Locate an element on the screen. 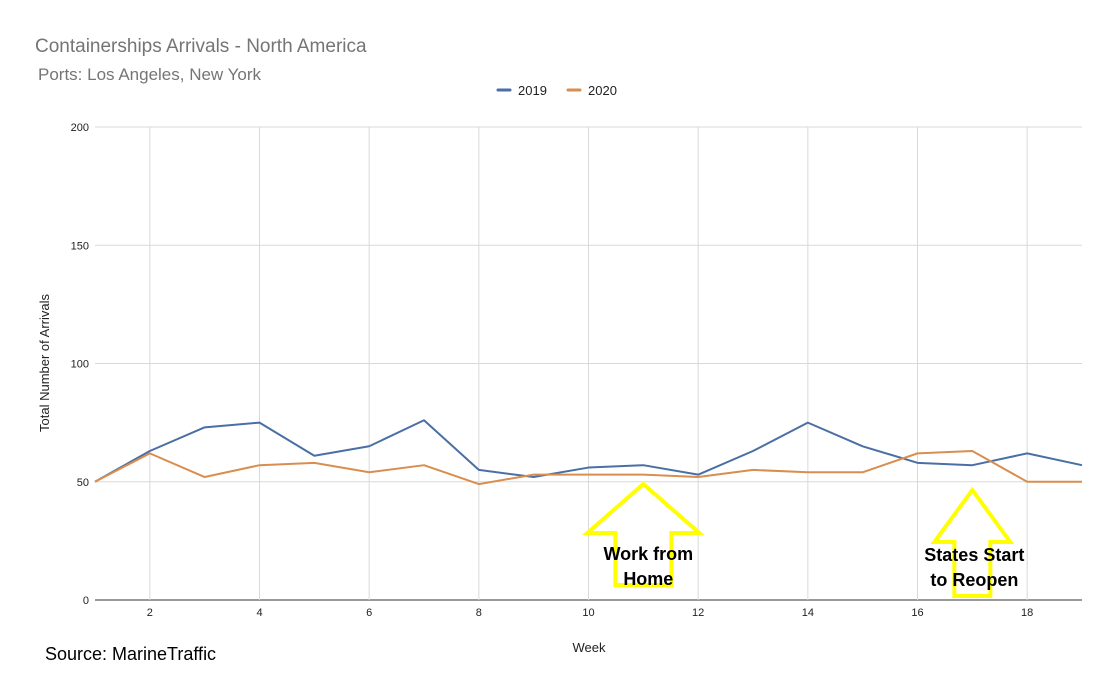 The height and width of the screenshot is (690, 1117). y-axis-ticks: 0 50 100 150 200 is located at coordinates (80, 364).